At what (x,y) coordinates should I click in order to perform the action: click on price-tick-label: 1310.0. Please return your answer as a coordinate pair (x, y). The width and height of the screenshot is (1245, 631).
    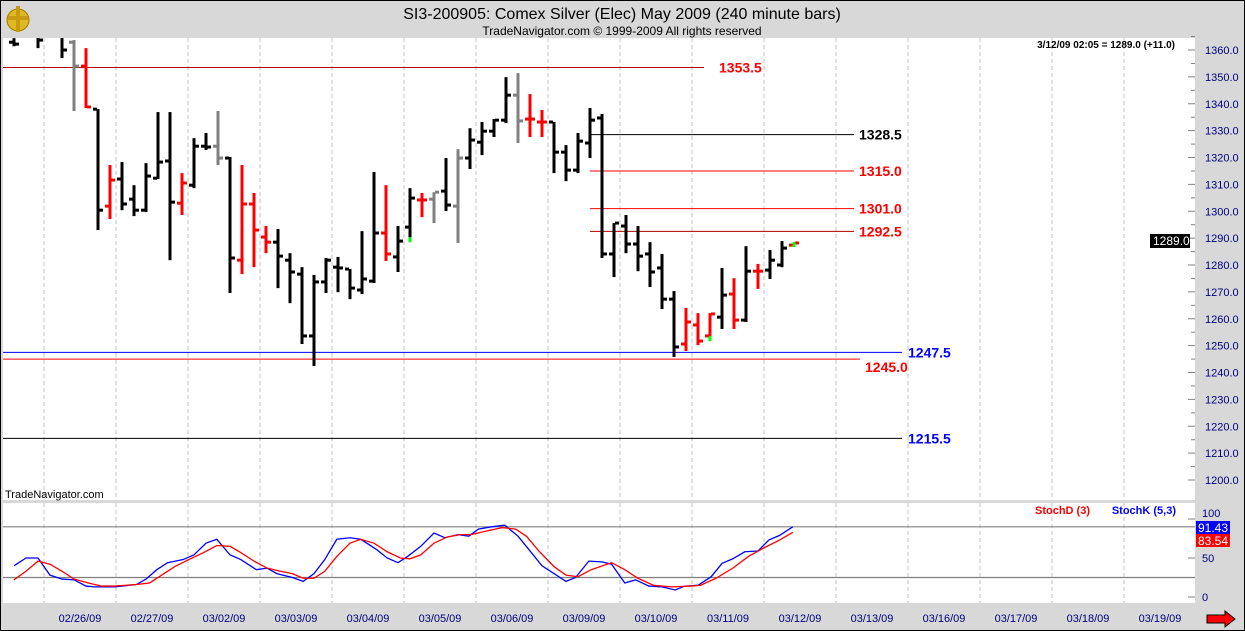
    Looking at the image, I should click on (1222, 185).